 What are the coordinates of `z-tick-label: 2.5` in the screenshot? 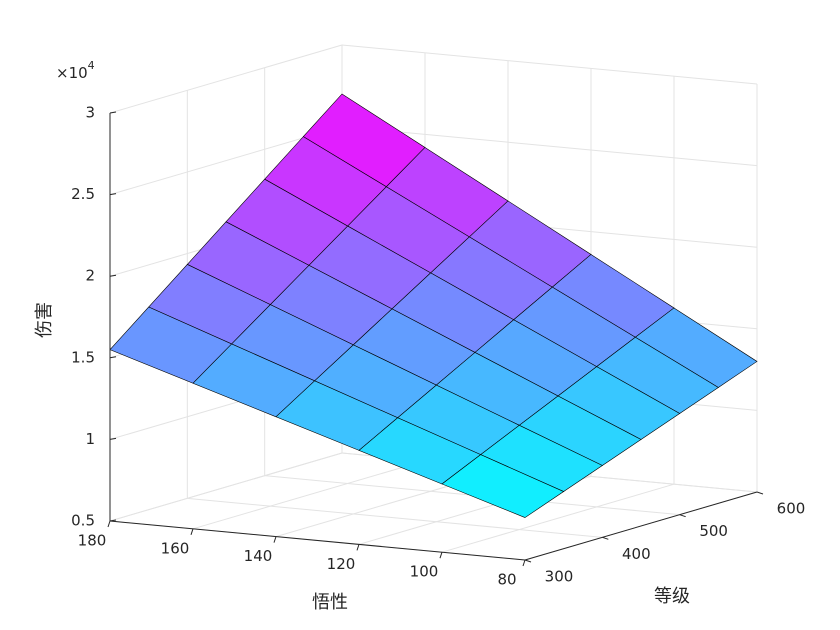 It's located at (83, 194).